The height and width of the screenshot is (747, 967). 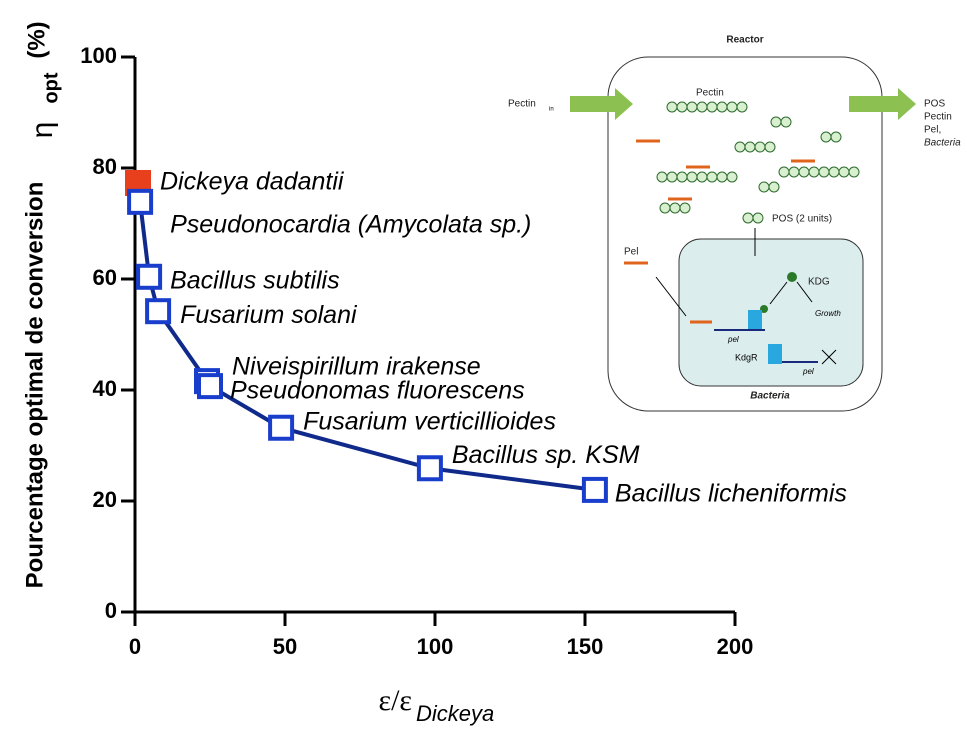 I want to click on outlet-3: Pel,, so click(x=932, y=130).